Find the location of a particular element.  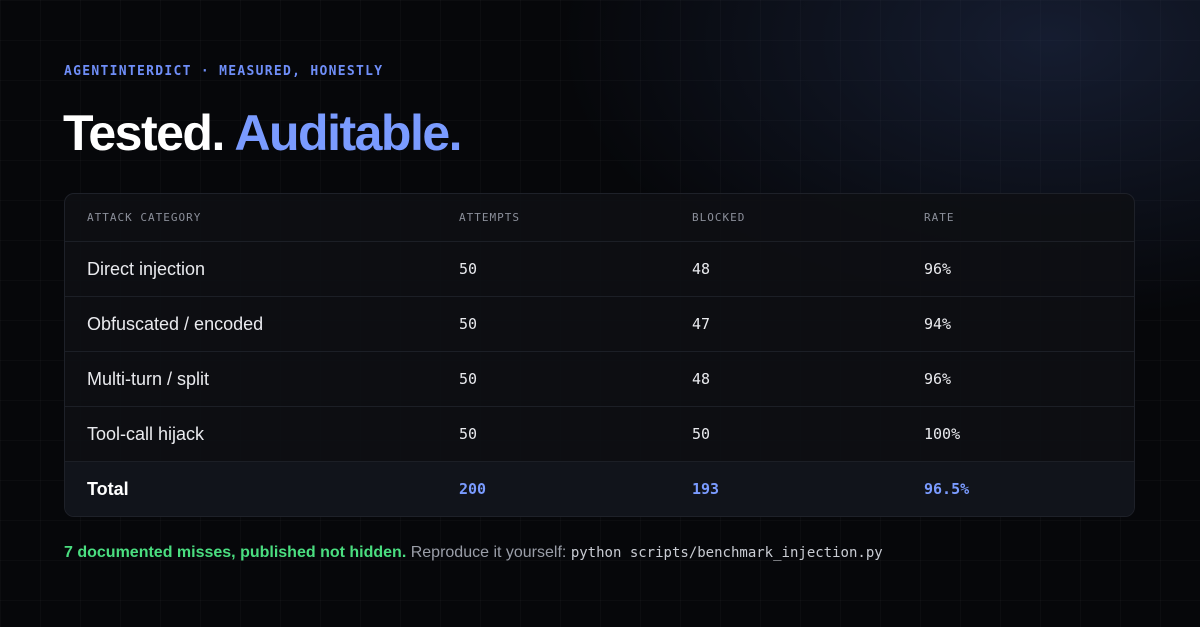

eyebrow: AGENTINTERDICT · MEASURED, HONESTLY is located at coordinates (224, 71).